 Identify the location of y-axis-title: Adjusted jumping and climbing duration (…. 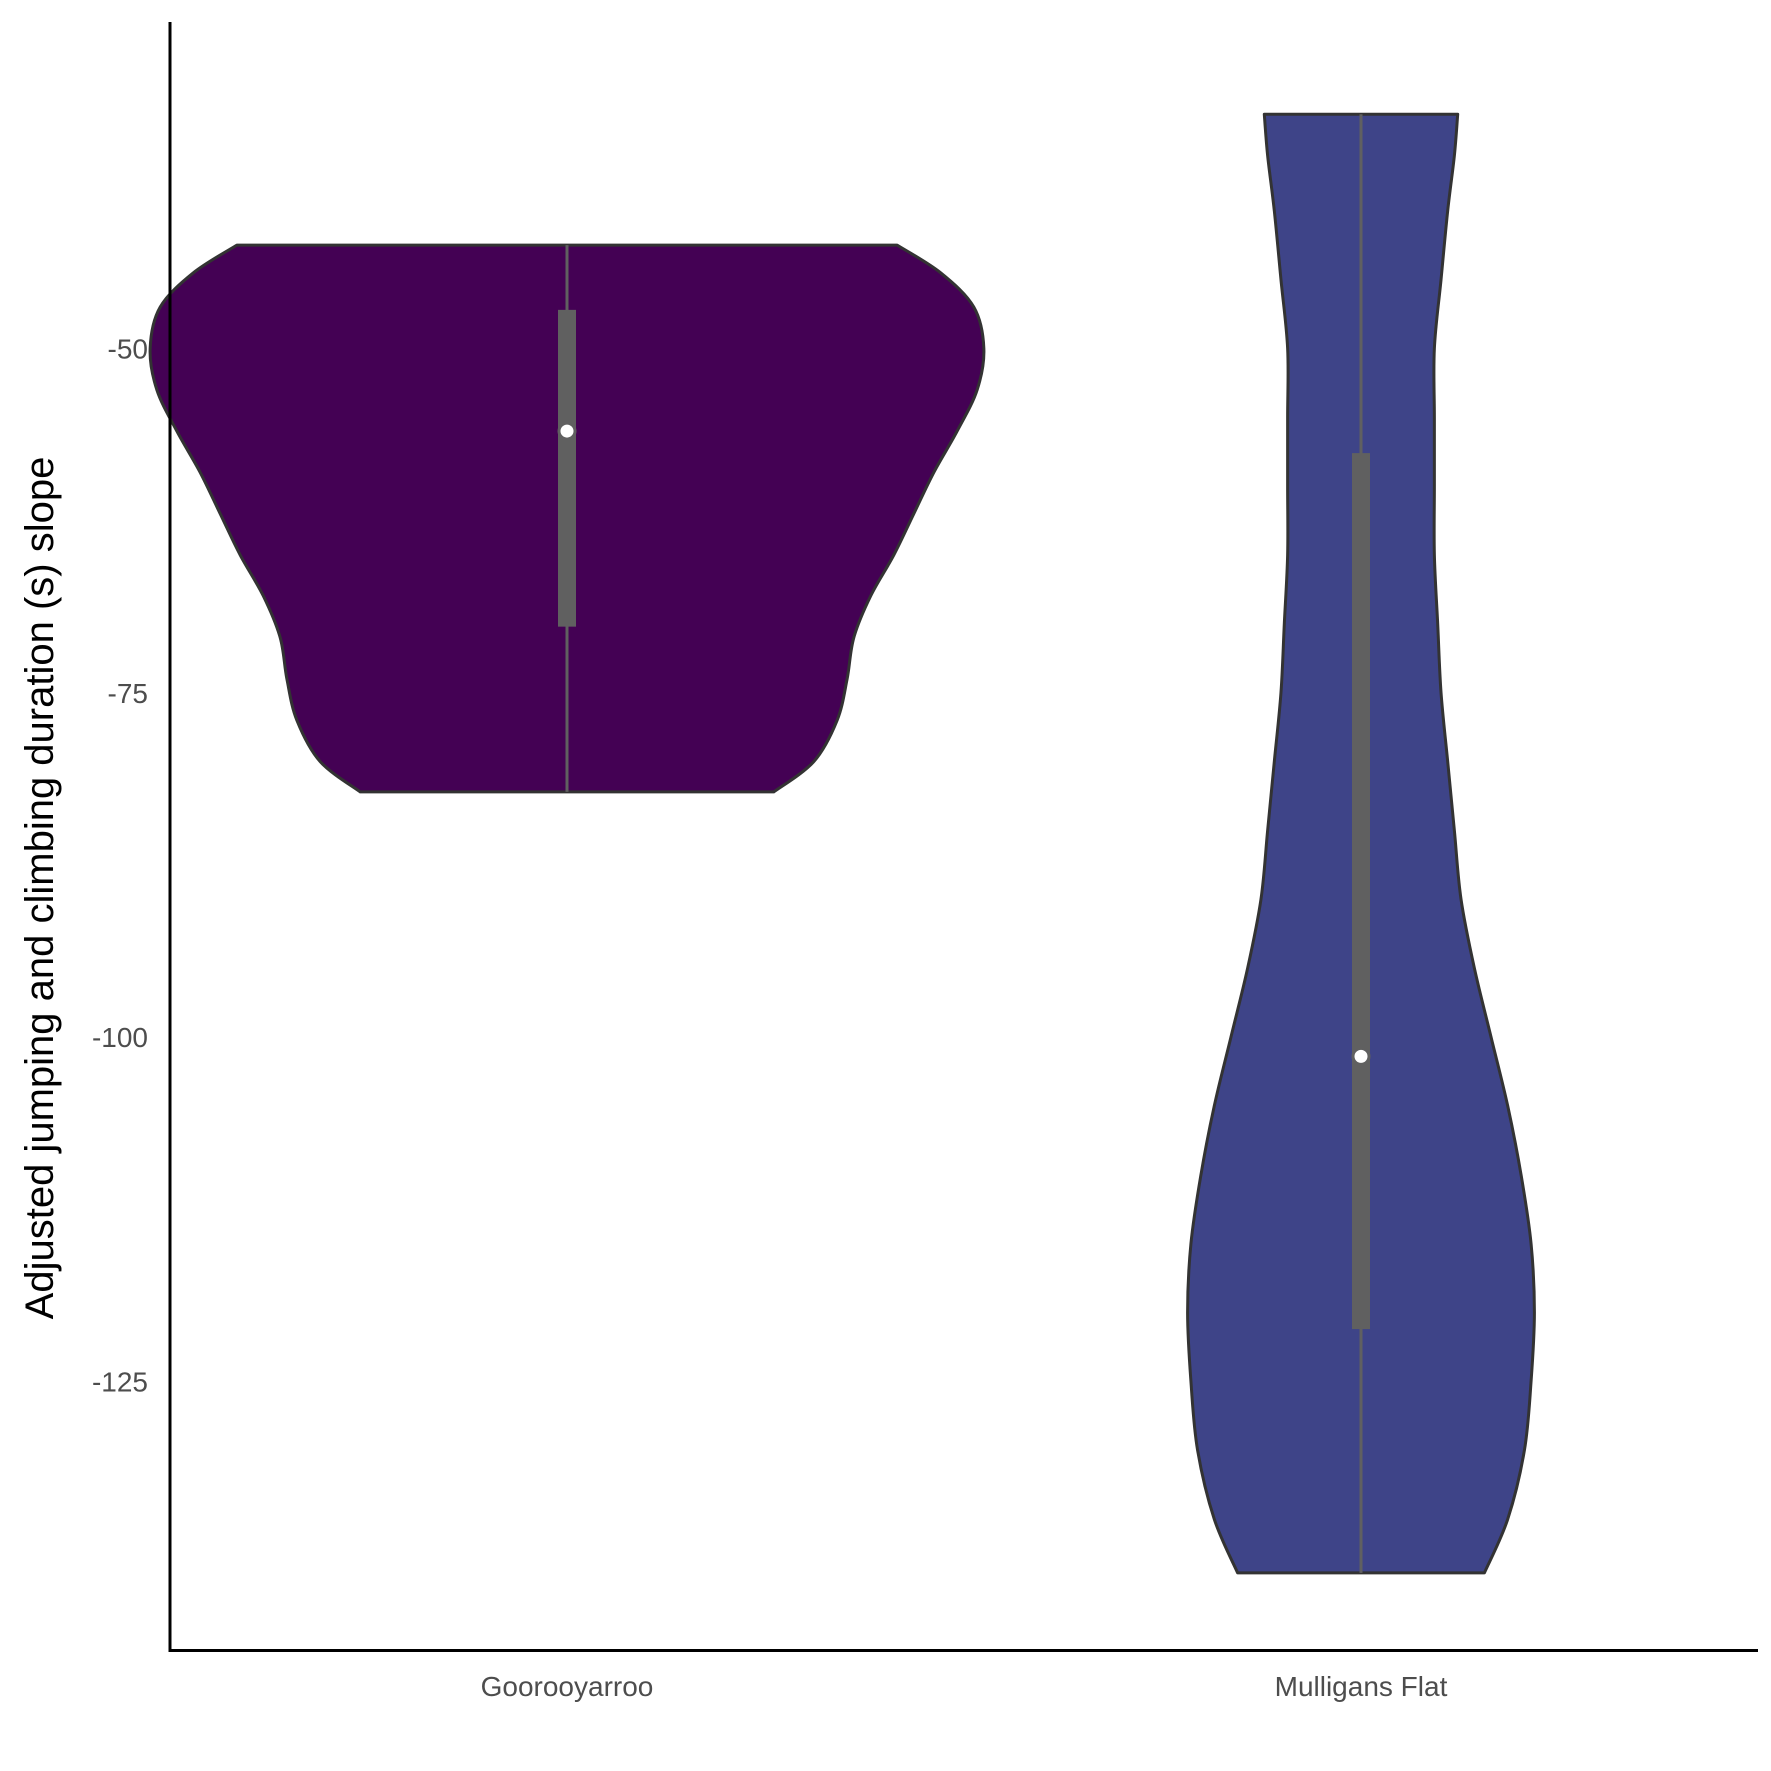
(40, 888).